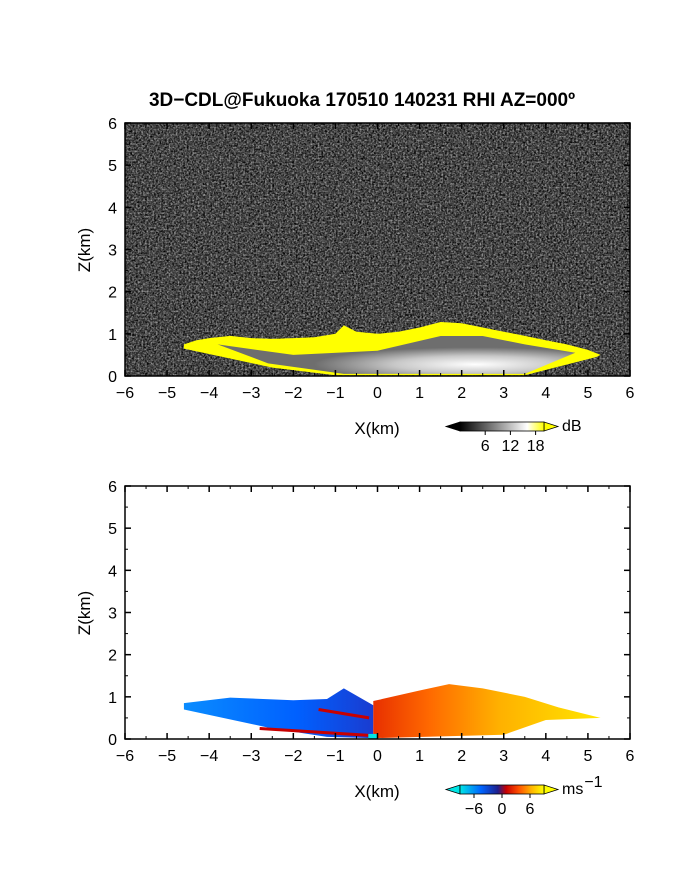 The width and height of the screenshot is (680, 880). Describe the element at coordinates (278, 713) in the screenshot. I see `negative-velocity-region` at that location.